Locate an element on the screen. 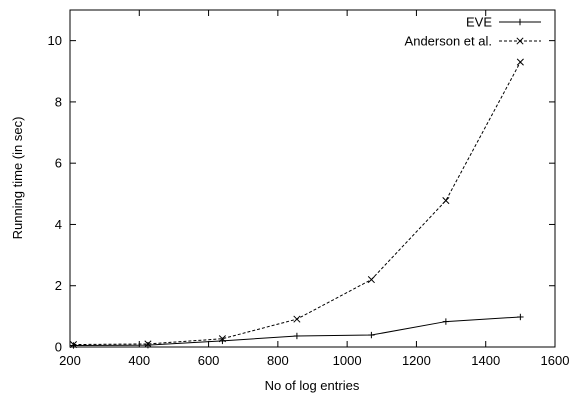 This screenshot has width=569, height=394. legend-entry: Anderson et al. is located at coordinates (473, 41).